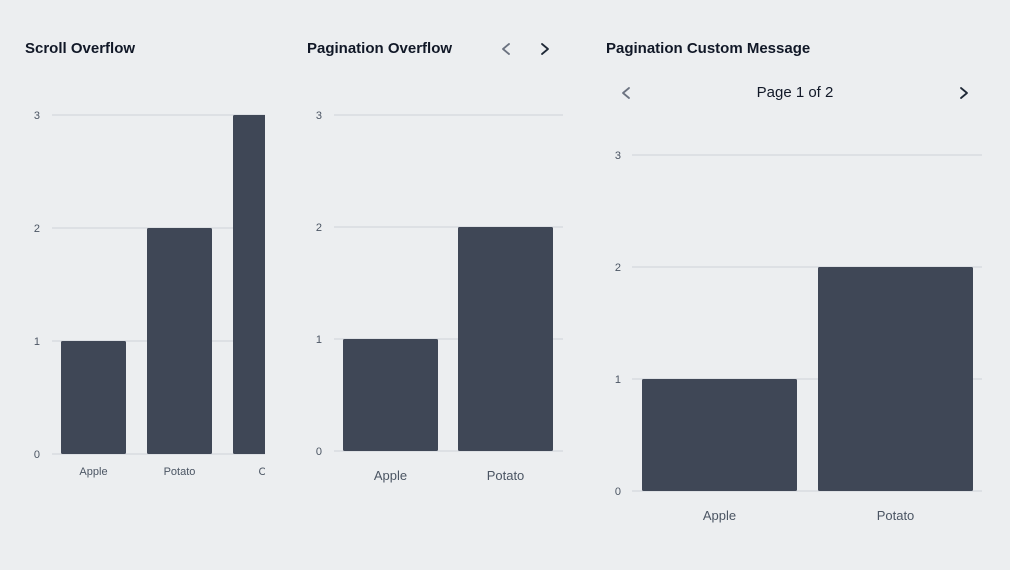 The image size is (1010, 570). Describe the element at coordinates (265, 472) in the screenshot. I see `x-tick-label: Ca` at that location.